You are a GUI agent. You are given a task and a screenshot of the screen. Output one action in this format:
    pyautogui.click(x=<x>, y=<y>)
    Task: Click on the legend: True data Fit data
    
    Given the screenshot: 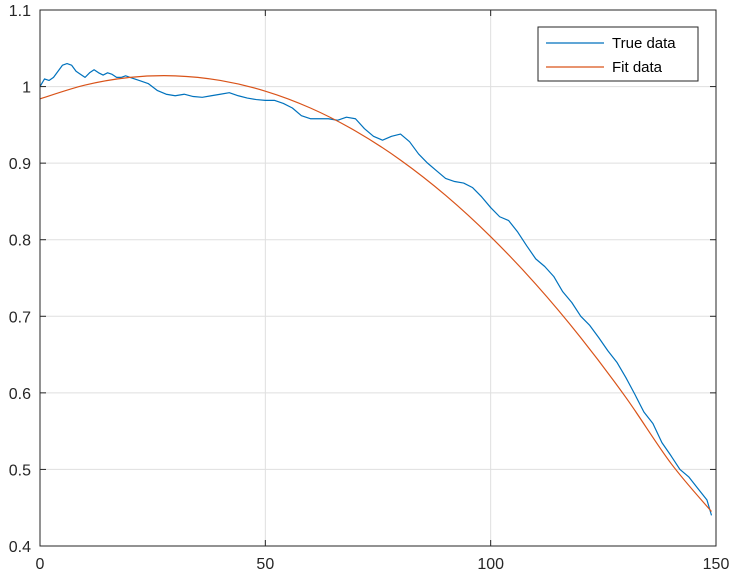 What is the action you would take?
    pyautogui.click(x=618, y=54)
    